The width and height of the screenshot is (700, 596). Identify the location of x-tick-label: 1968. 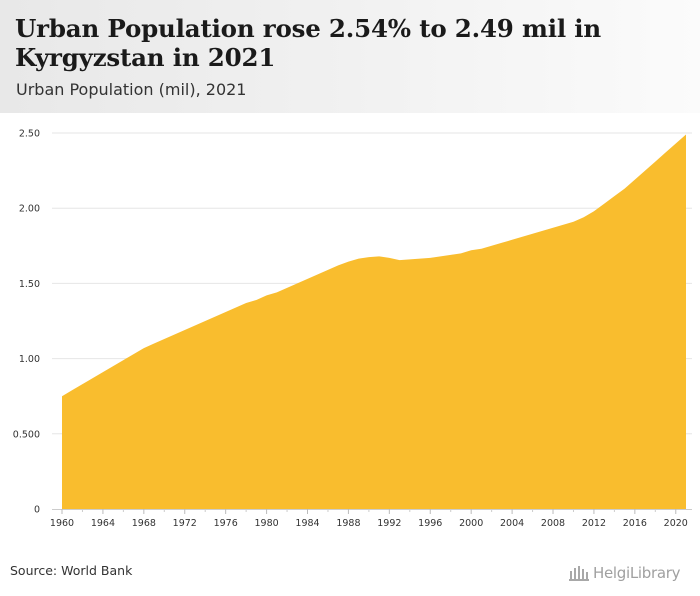
(144, 523).